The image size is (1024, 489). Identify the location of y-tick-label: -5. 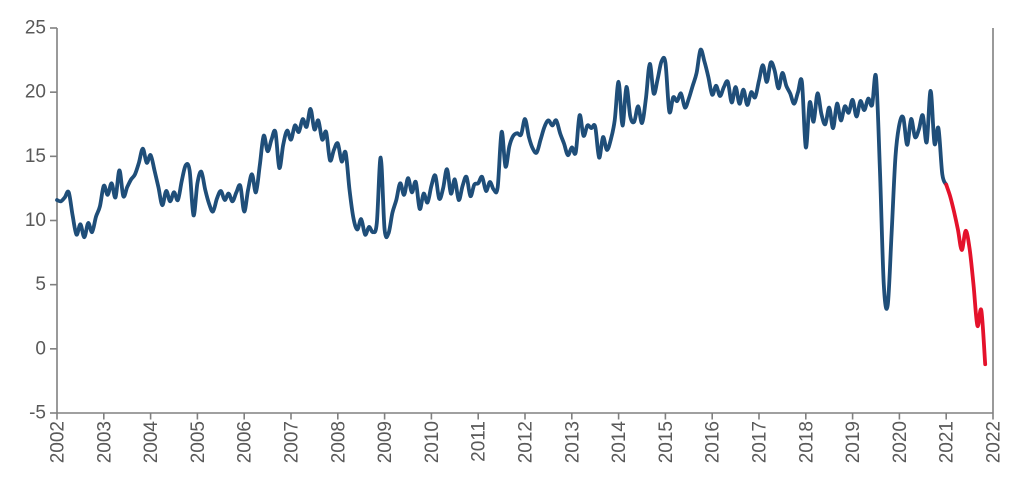
(37, 413).